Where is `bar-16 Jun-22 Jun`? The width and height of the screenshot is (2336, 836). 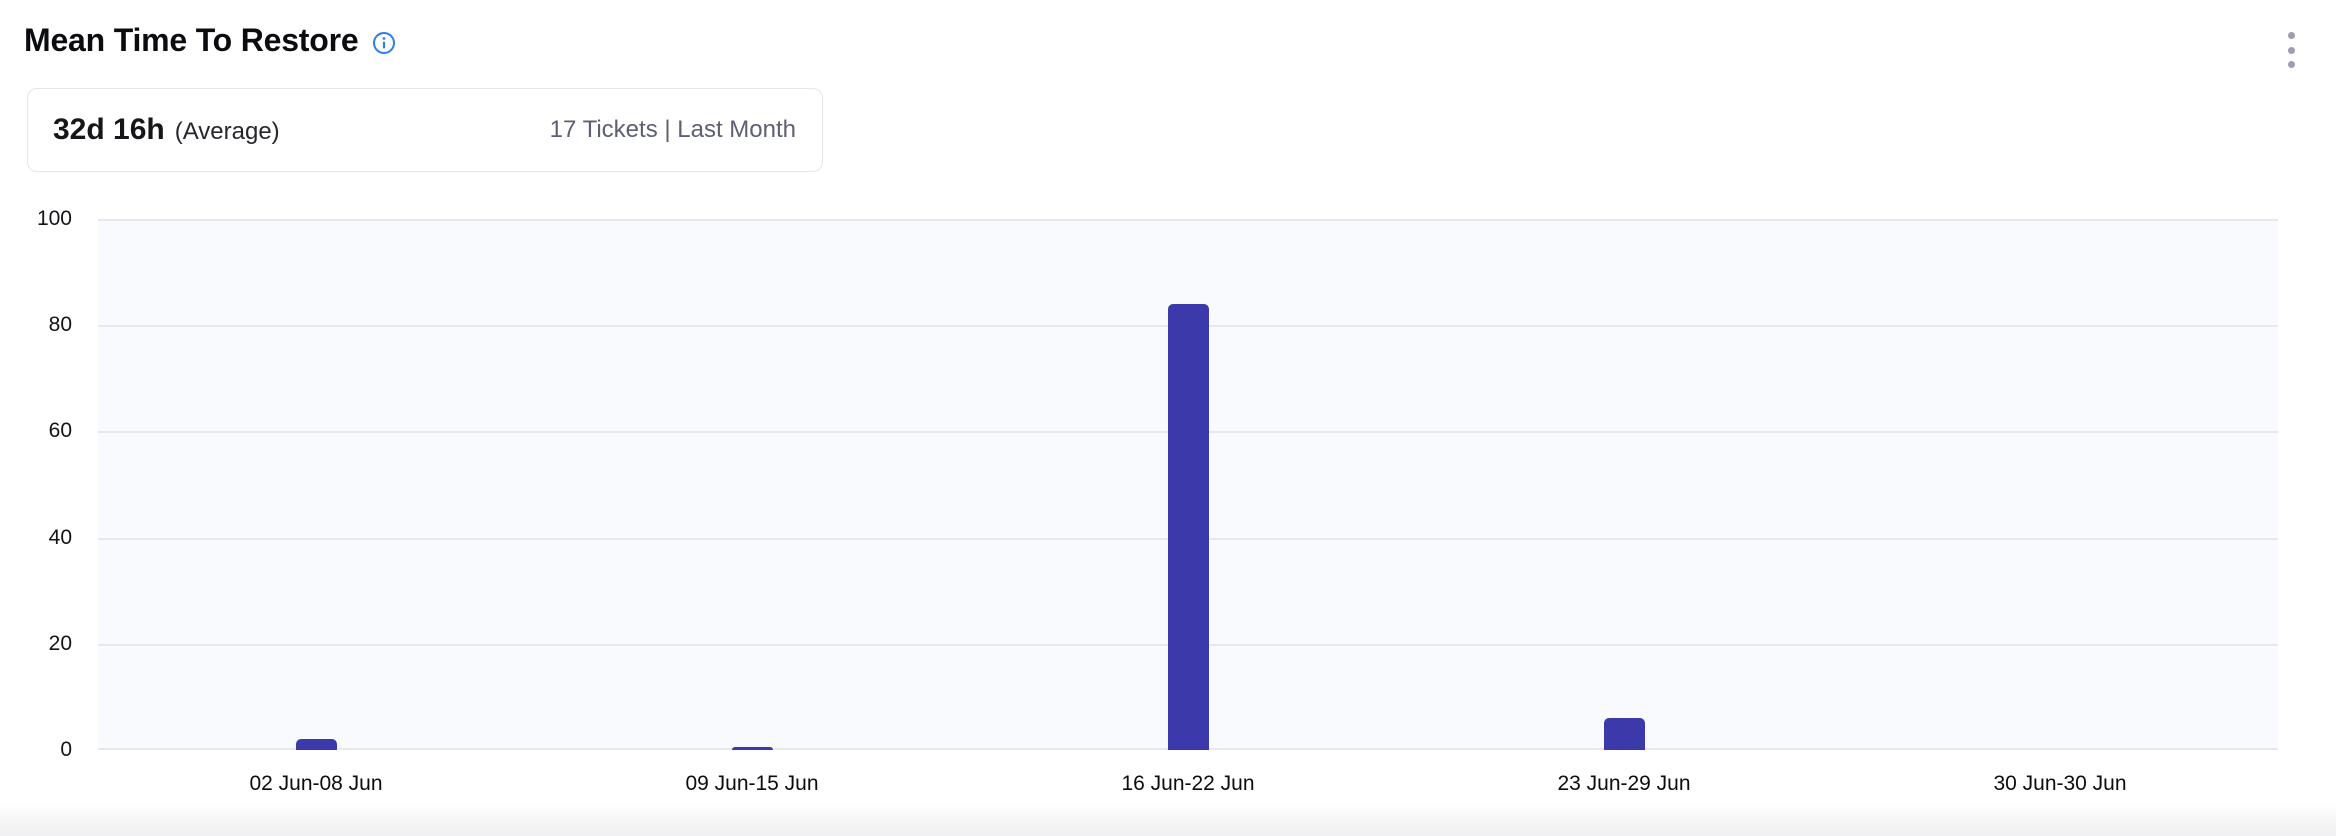
bar-16 Jun-22 Jun is located at coordinates (1188, 526).